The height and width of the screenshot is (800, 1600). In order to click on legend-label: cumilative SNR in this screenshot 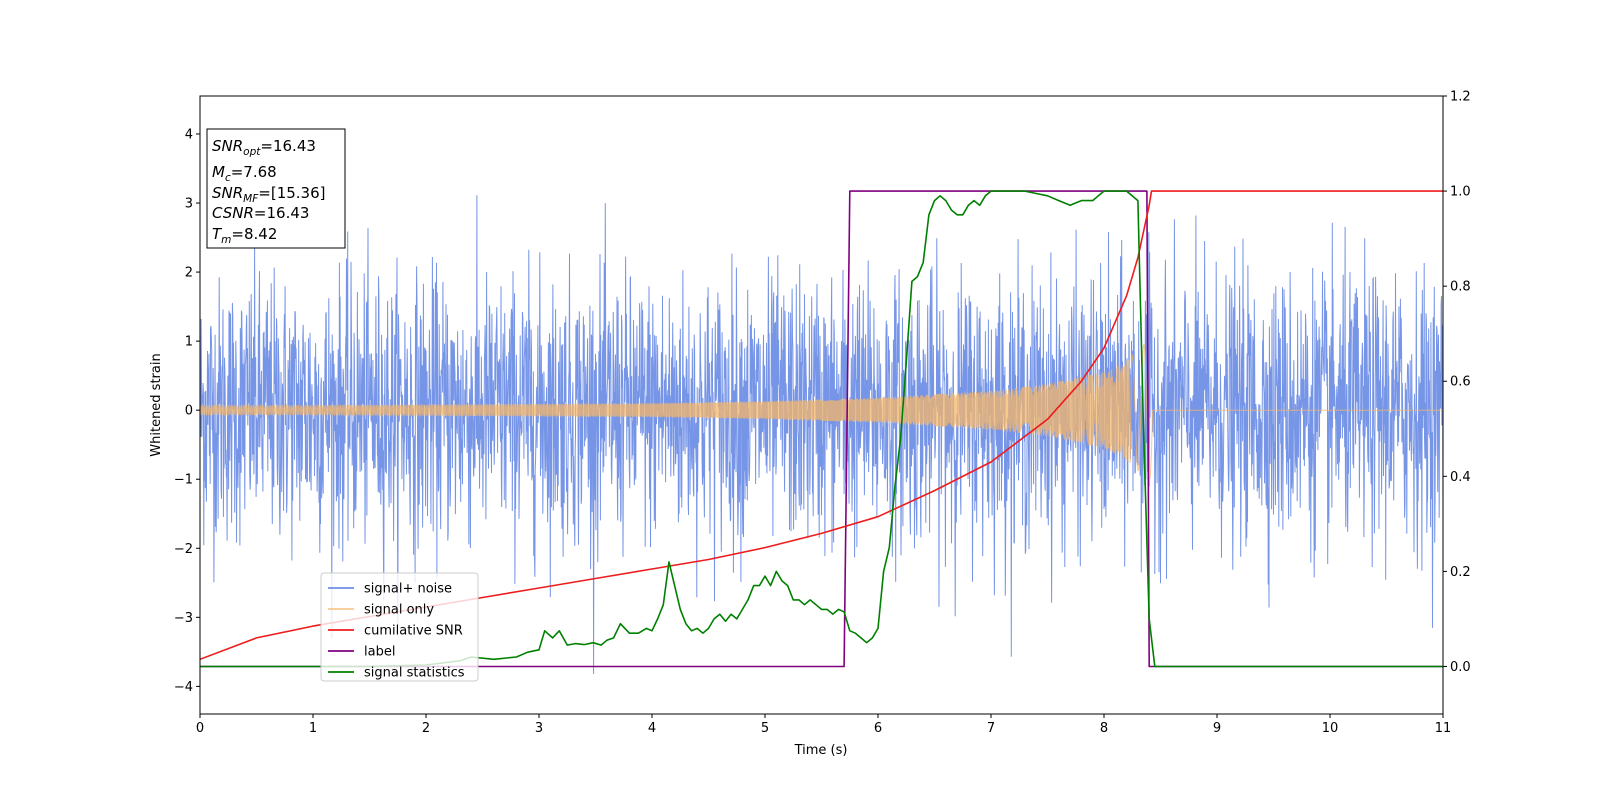, I will do `click(413, 631)`.